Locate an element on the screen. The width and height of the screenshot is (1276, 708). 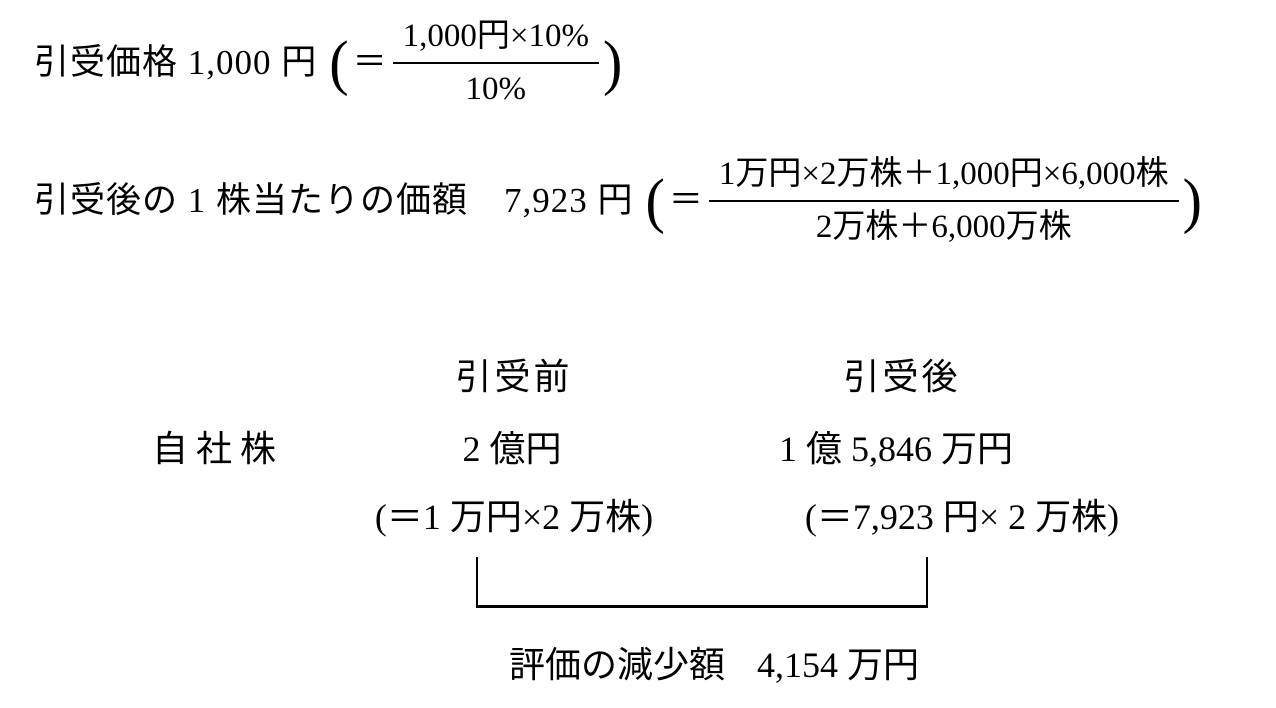
calc-before-underwriting: (＝1 万円×2 万株) is located at coordinates (514, 517).